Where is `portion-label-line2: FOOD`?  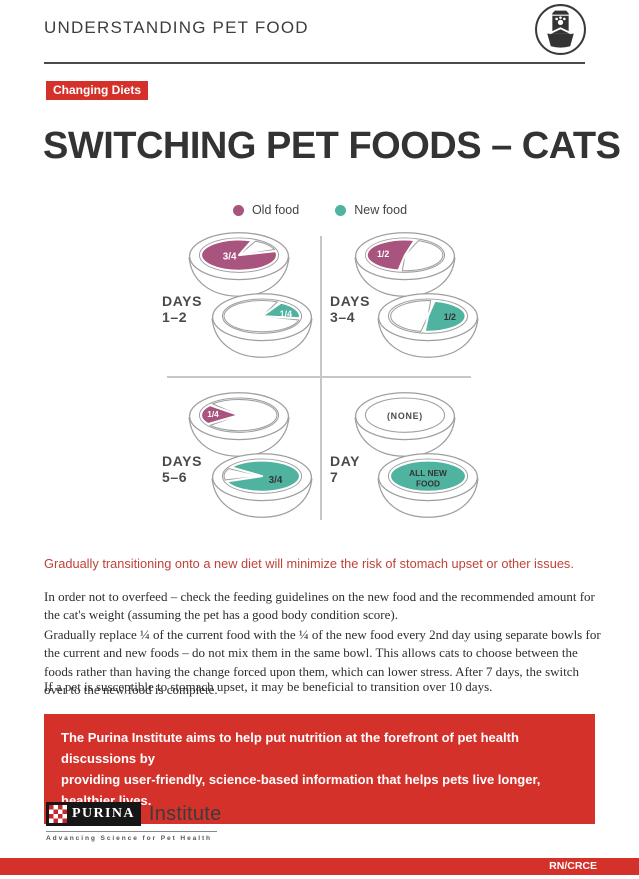
portion-label-line2: FOOD is located at coordinates (428, 483).